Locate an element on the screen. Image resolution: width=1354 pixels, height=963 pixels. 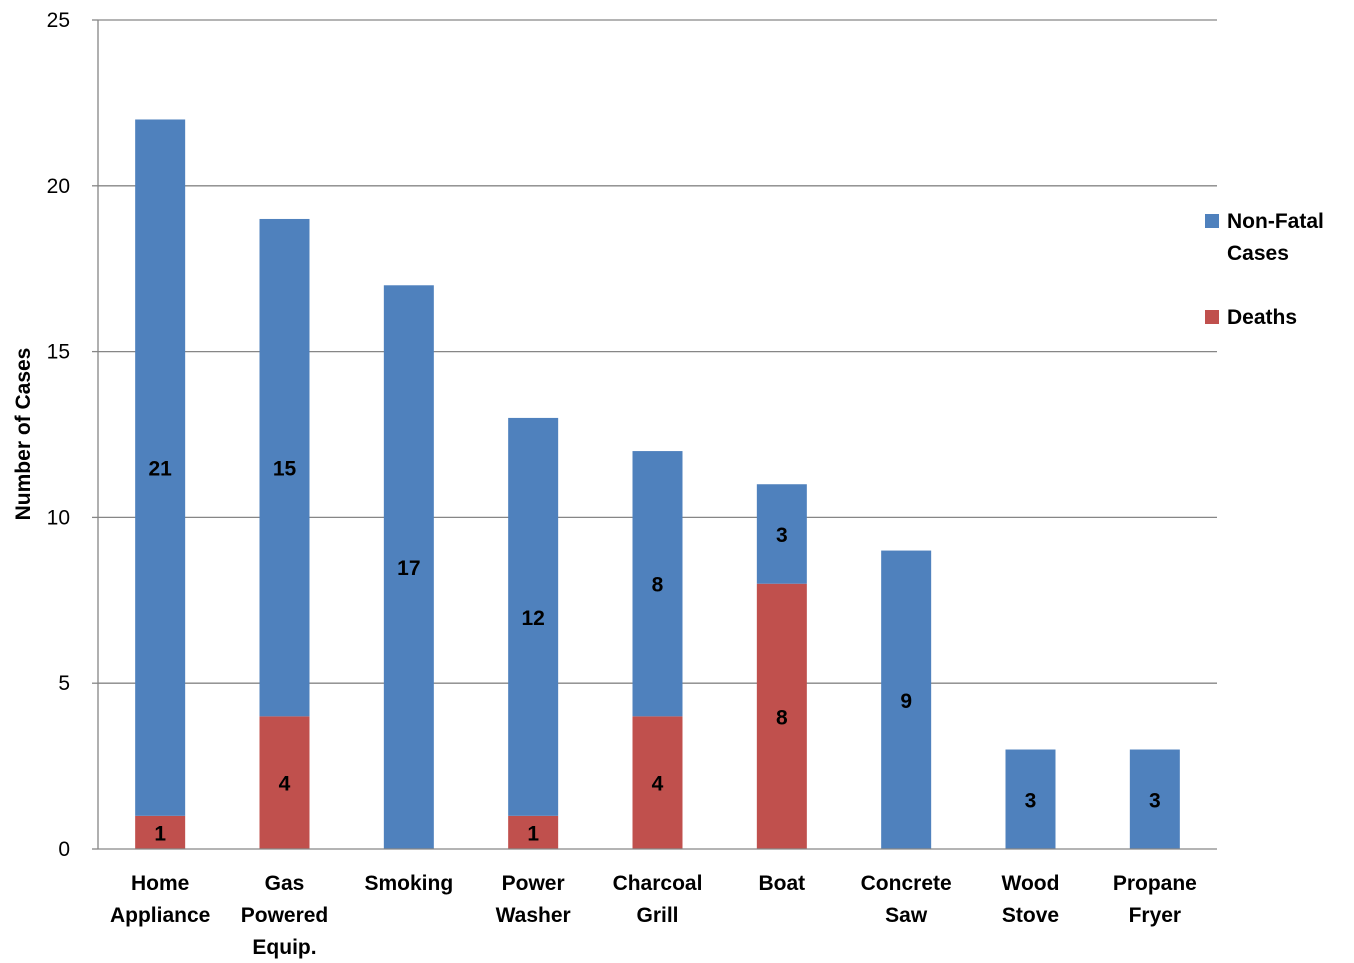
data-label: 9 is located at coordinates (906, 701).